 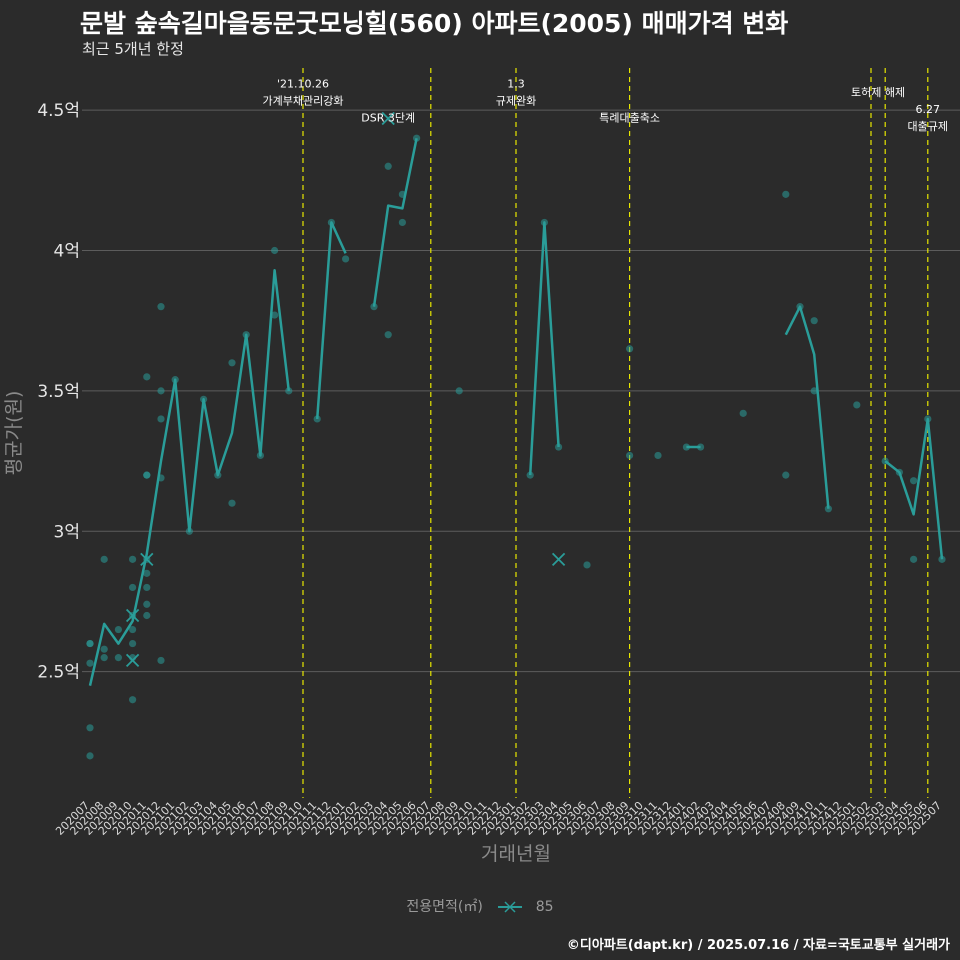 What do you see at coordinates (67, 532) in the screenshot?
I see `y-tick-label: 3억` at bounding box center [67, 532].